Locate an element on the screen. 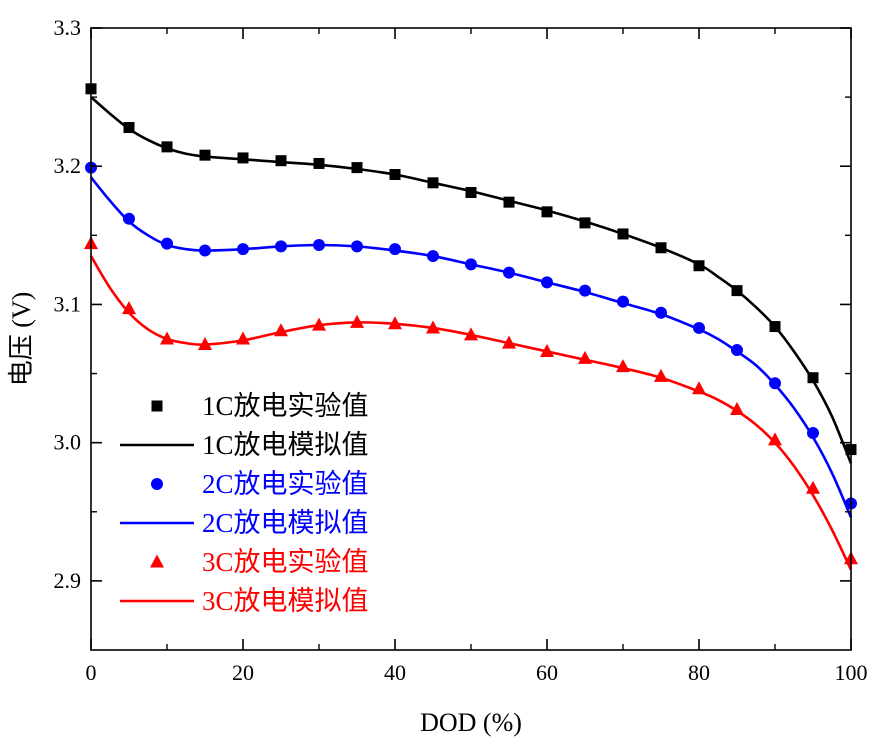 This screenshot has height=747, width=887. y-tick-label: 3.3 is located at coordinates (68, 27).